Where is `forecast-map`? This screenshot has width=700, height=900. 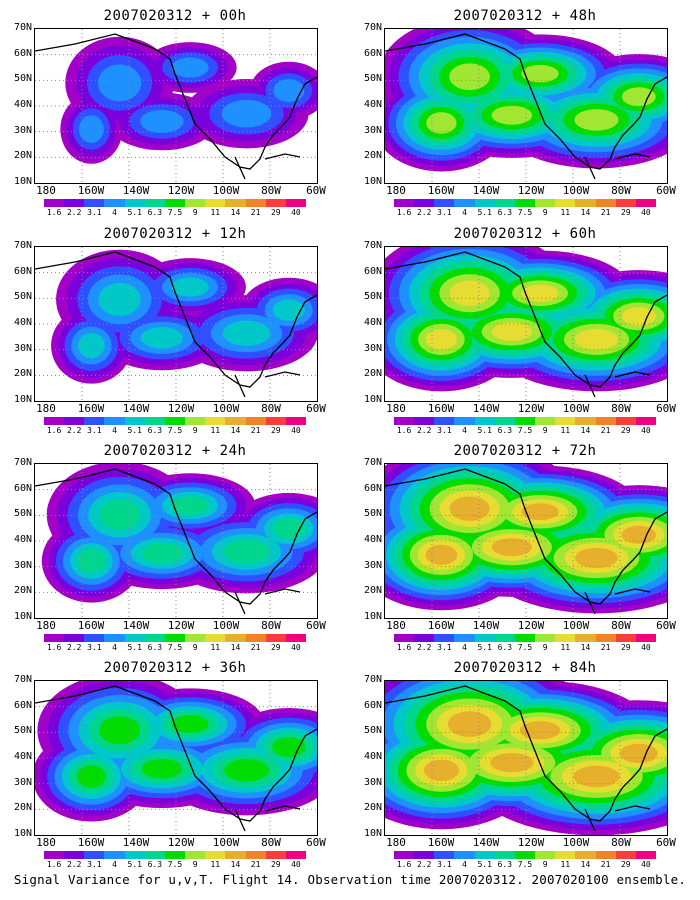
forecast-map is located at coordinates (176, 541).